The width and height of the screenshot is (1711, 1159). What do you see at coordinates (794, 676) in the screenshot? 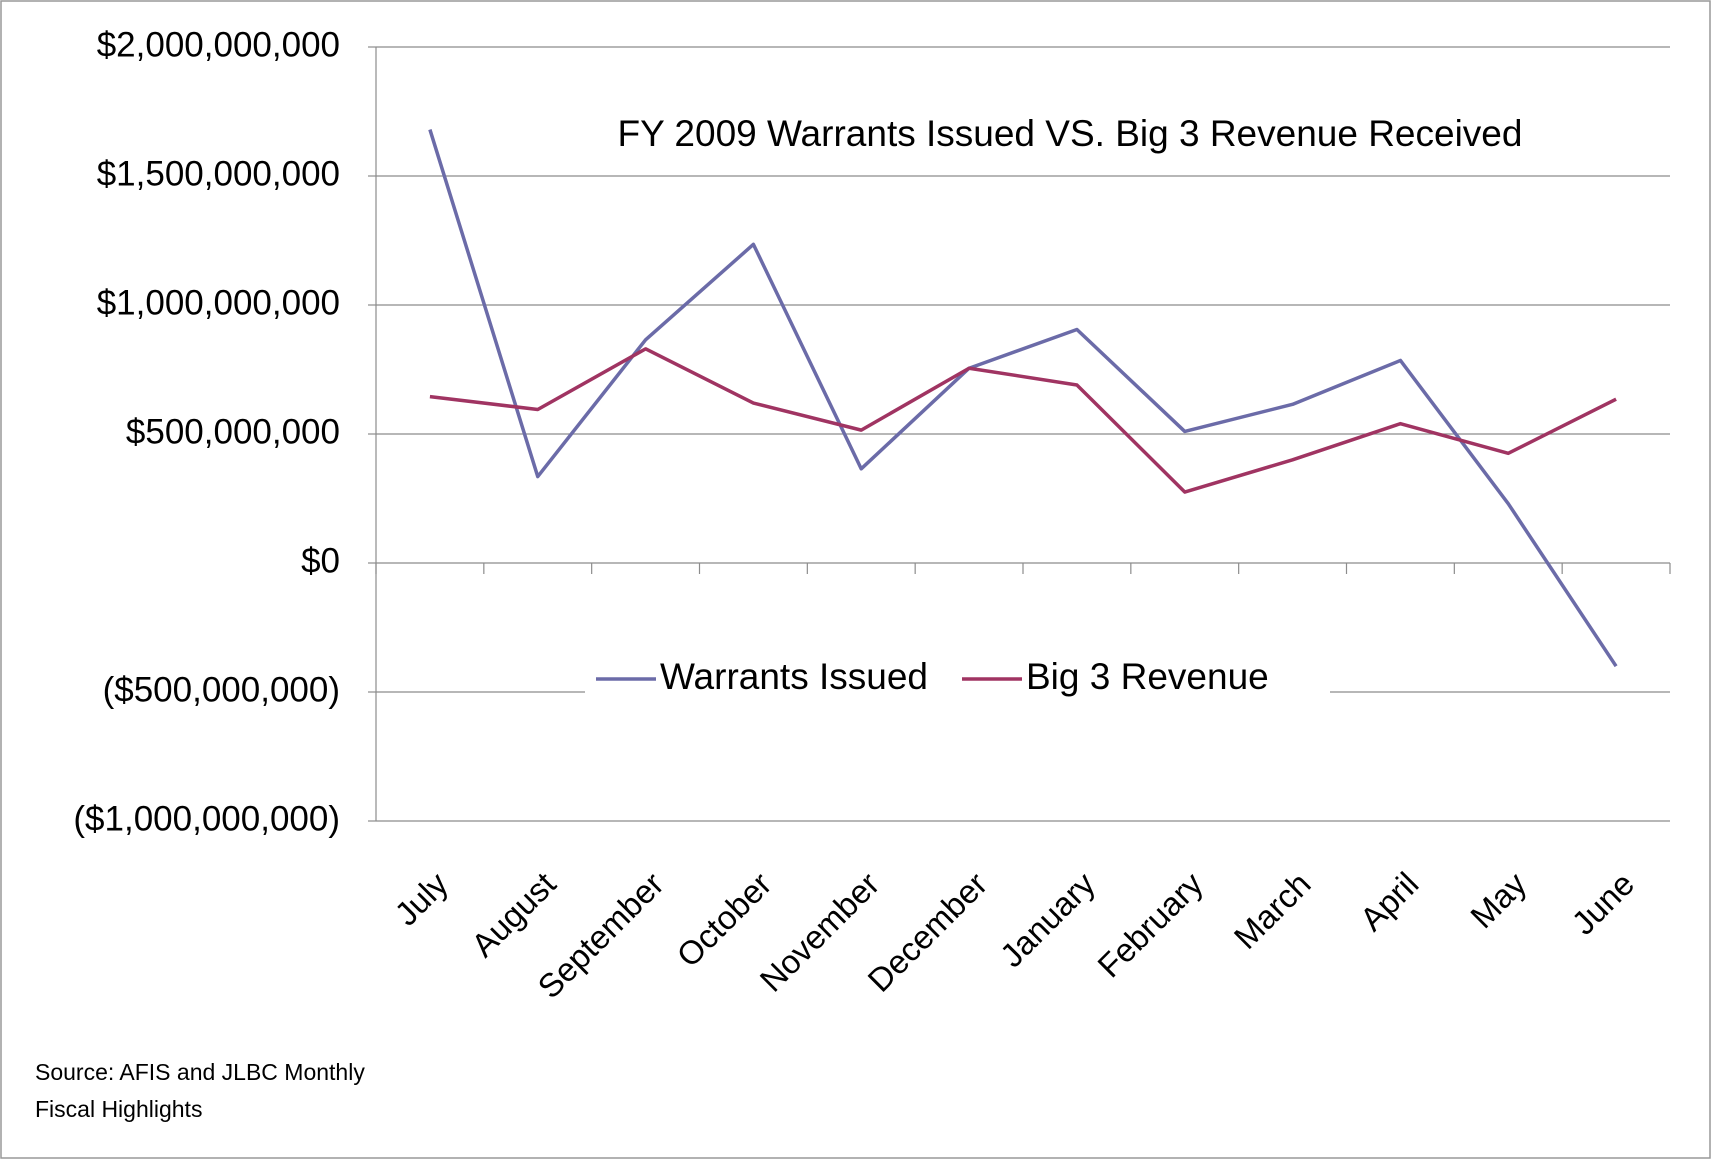
I see `legend-label: Warrants Issued` at bounding box center [794, 676].